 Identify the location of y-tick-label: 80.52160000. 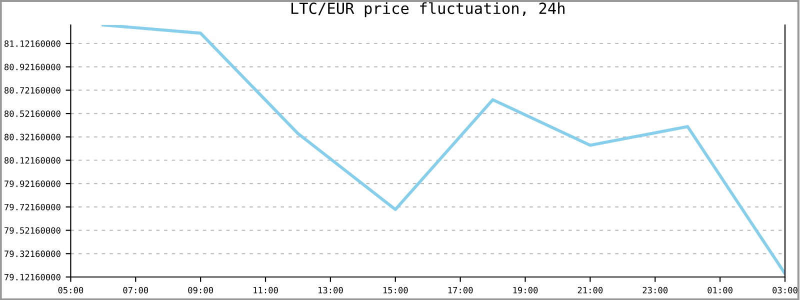
(32, 113).